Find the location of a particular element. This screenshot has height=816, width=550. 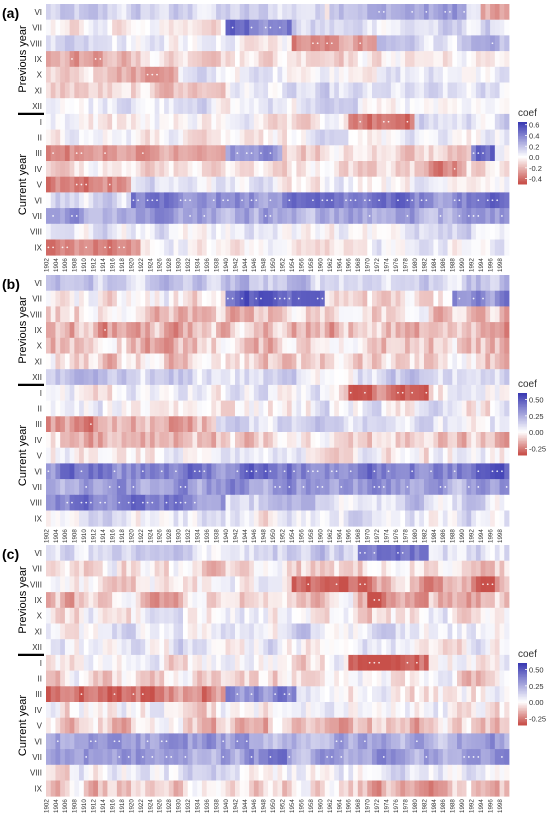

x-tick-label: 1972 is located at coordinates (377, 265).